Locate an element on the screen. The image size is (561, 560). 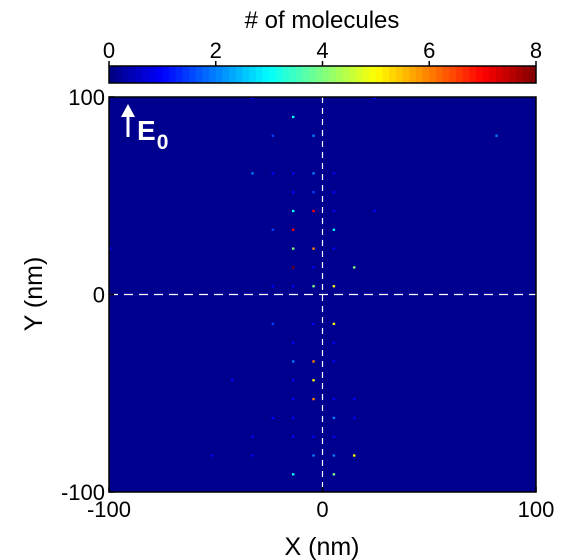
colorbar-tick-labels: 0 2 4 6 8 is located at coordinates (322, 50).